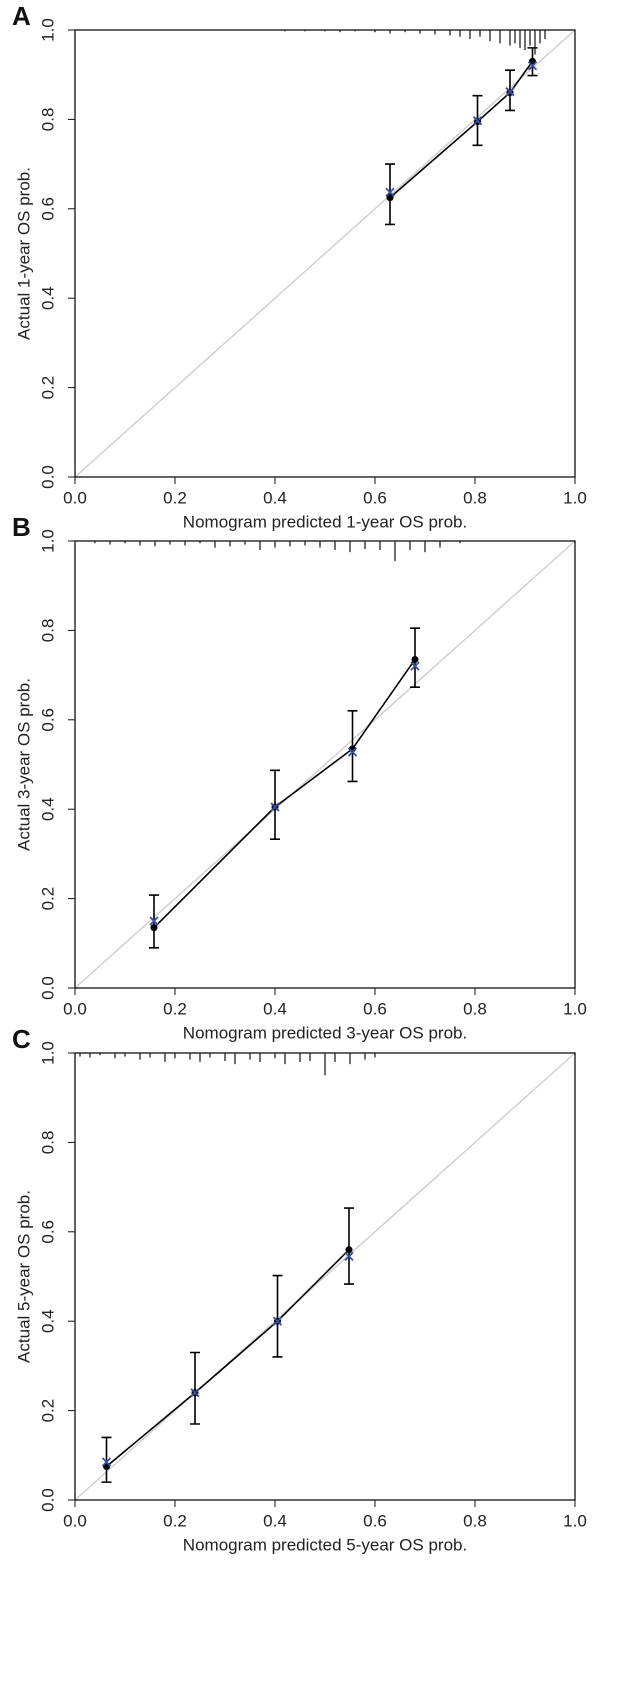 The image size is (633, 1705). Describe the element at coordinates (325, 1544) in the screenshot. I see `x-axis-label: Nomogram predicted 5-year OS prob.` at that location.